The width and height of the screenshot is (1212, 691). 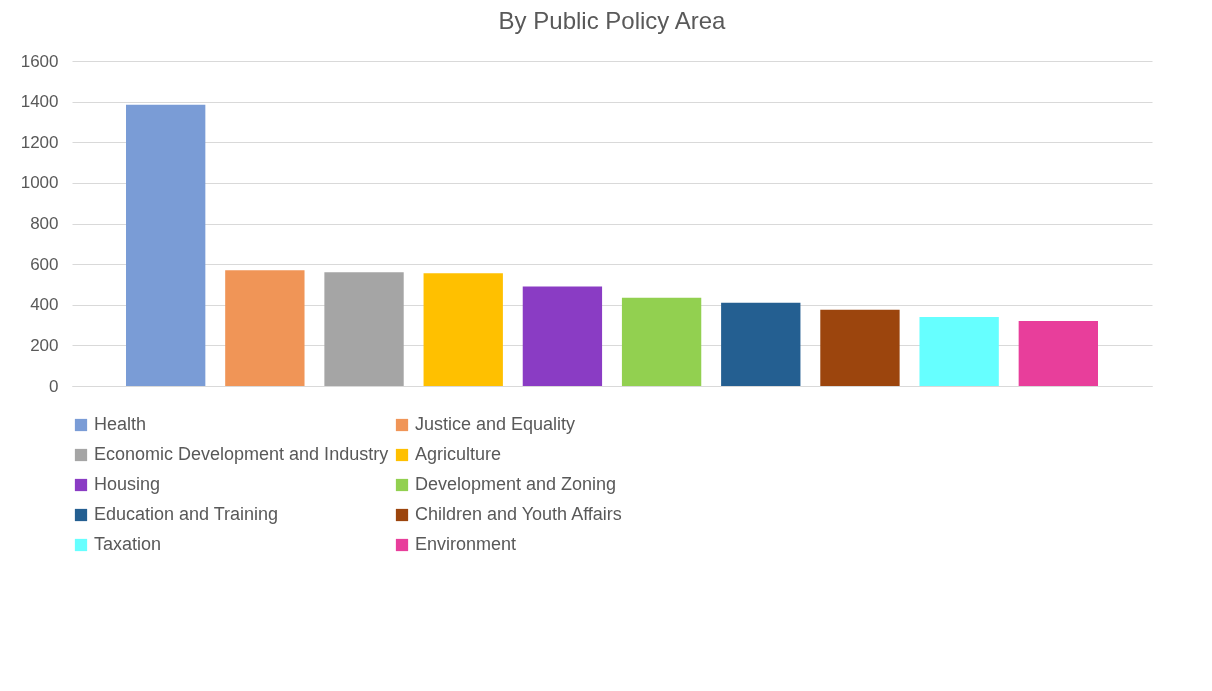 I want to click on y-tick-label: 200, so click(x=44, y=345).